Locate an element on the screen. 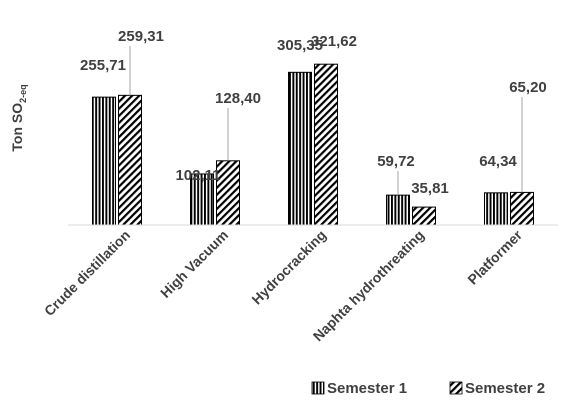 The image size is (583, 403). bar-semester-1-platformer is located at coordinates (496, 209).